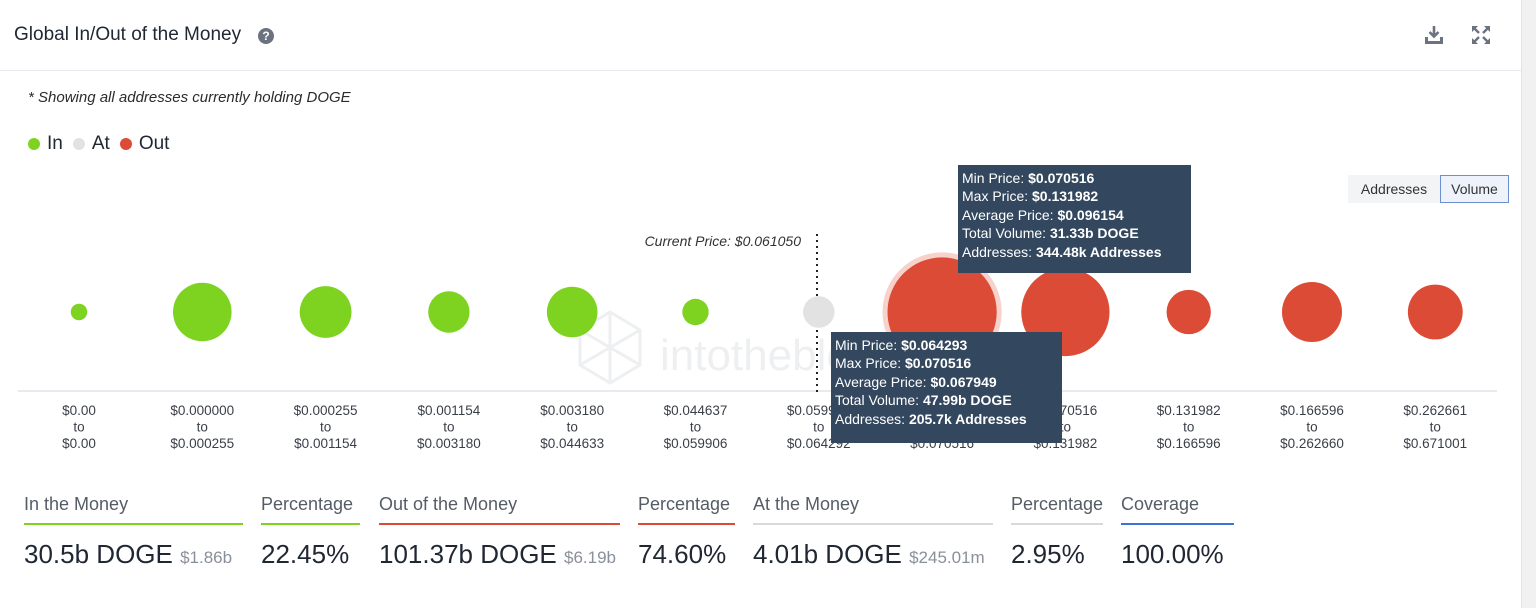 This screenshot has width=1536, height=608. I want to click on expand-icon, so click(1481, 35).